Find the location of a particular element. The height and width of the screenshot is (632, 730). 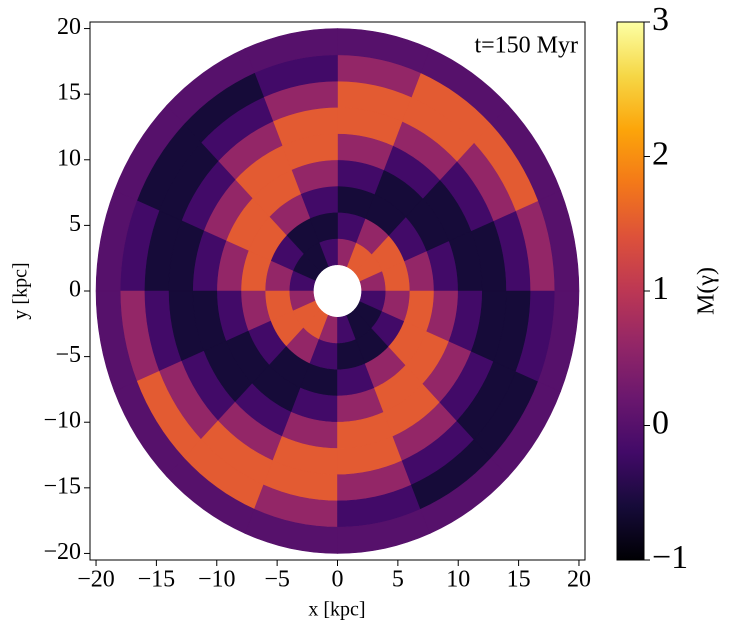

colorbar-label: M(γ) is located at coordinates (707, 291).